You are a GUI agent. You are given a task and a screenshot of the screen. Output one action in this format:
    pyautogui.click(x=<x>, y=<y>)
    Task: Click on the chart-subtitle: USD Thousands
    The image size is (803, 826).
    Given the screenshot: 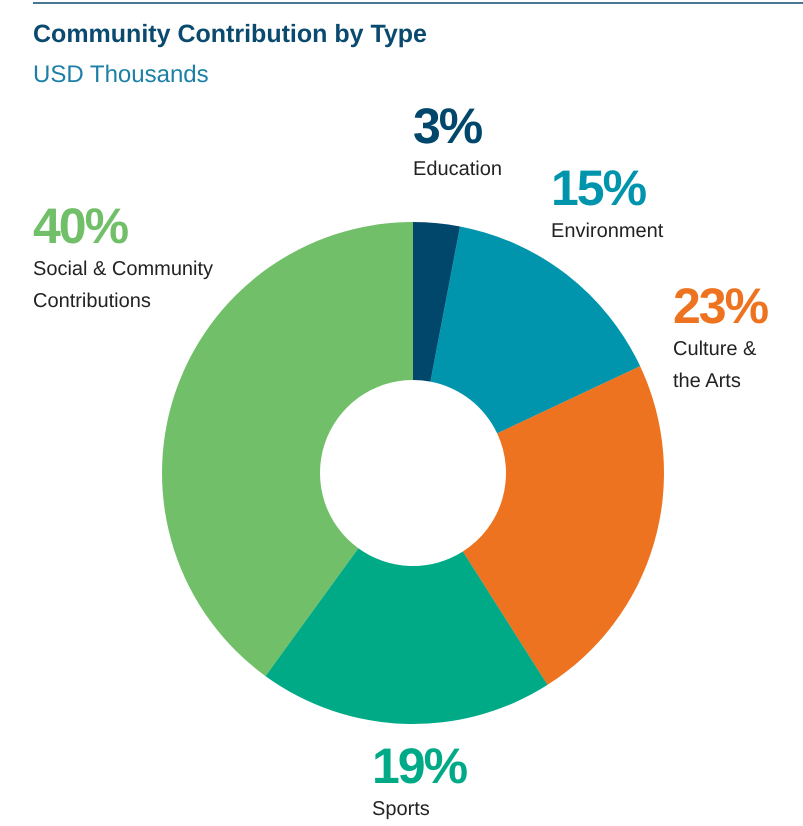 What is the action you would take?
    pyautogui.click(x=121, y=74)
    